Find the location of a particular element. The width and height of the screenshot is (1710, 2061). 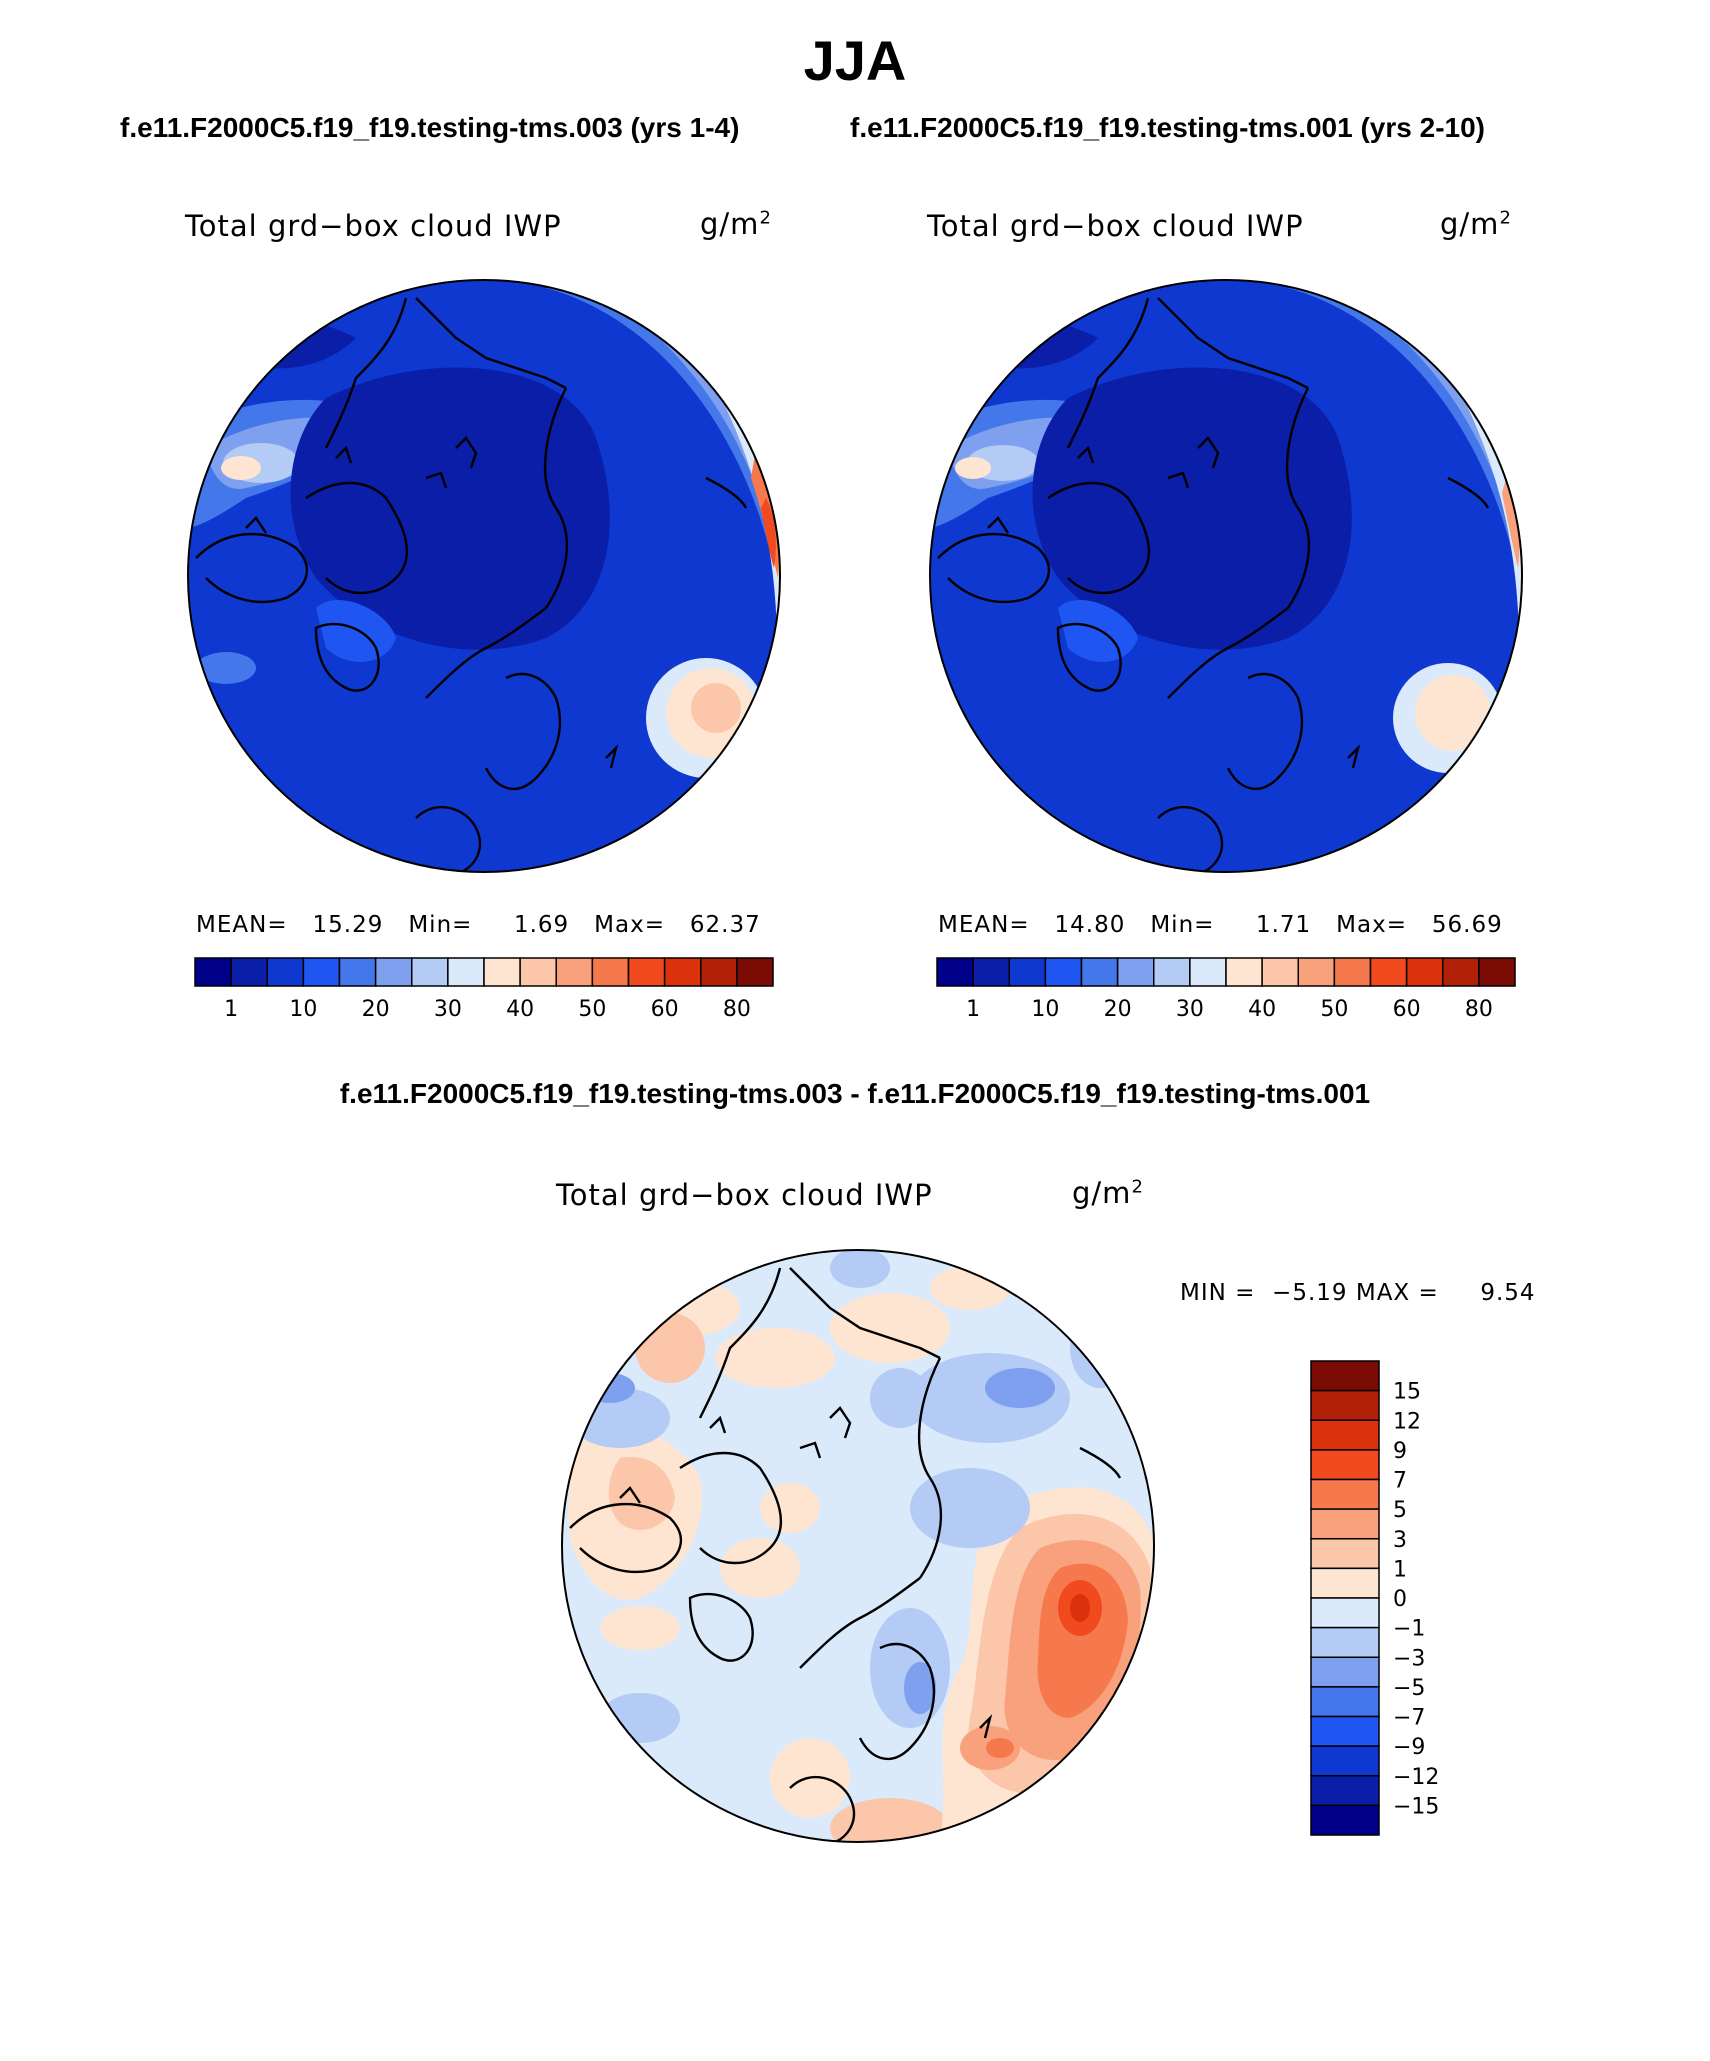

variable-name-left: Total grd−box cloud IWP is located at coordinates (373, 226).